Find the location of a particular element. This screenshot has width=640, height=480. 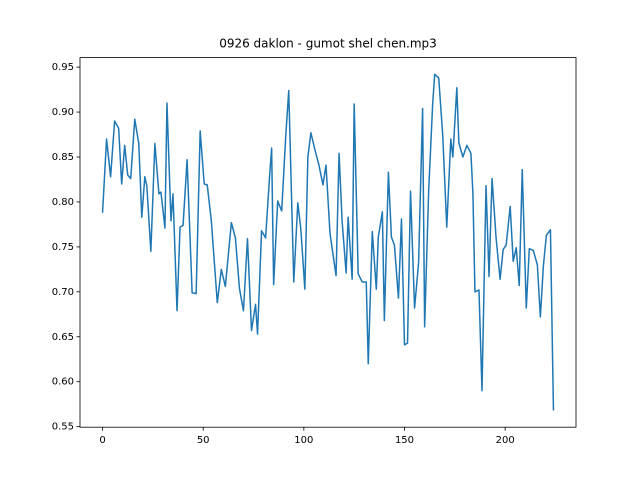

y-tick-label: 0.80 is located at coordinates (63, 202).